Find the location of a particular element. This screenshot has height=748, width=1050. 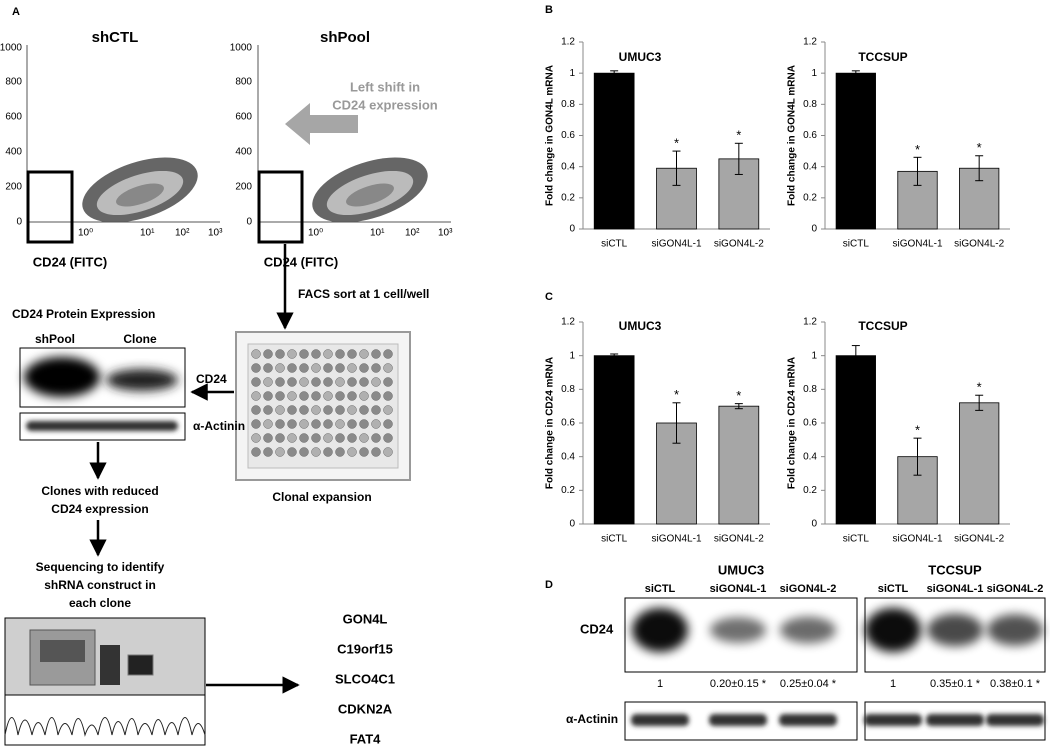

flow-y-tick: 800 is located at coordinates (243, 82).